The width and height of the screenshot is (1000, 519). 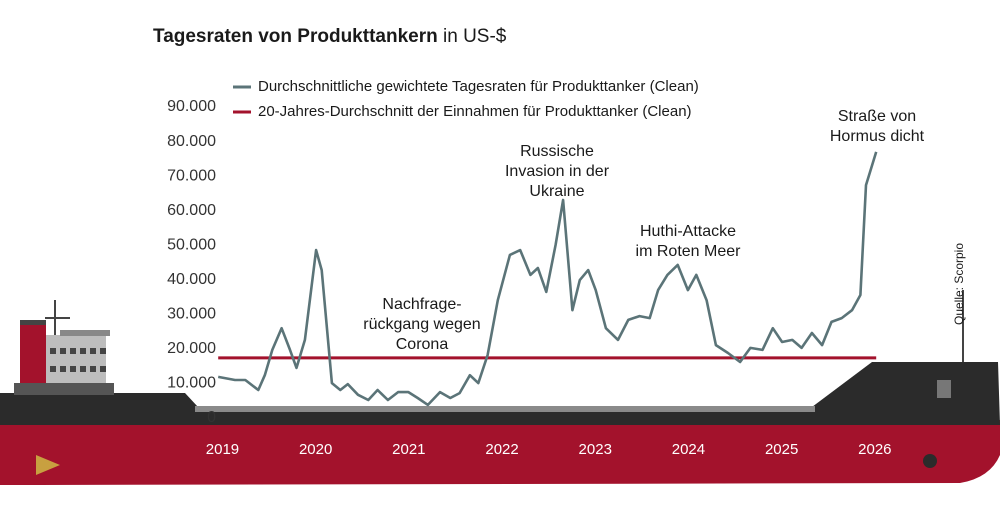 I want to click on source: Quelle: Scorpio, so click(x=959, y=284).